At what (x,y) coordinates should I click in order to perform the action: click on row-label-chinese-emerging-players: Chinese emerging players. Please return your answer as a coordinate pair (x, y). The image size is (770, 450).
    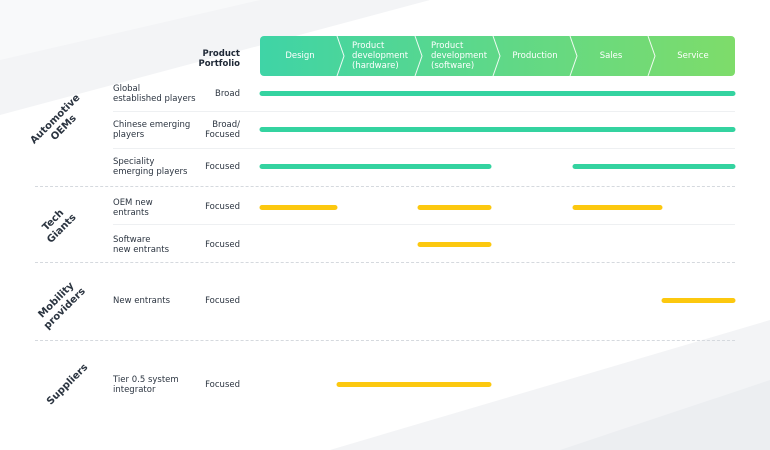
    Looking at the image, I should click on (152, 130).